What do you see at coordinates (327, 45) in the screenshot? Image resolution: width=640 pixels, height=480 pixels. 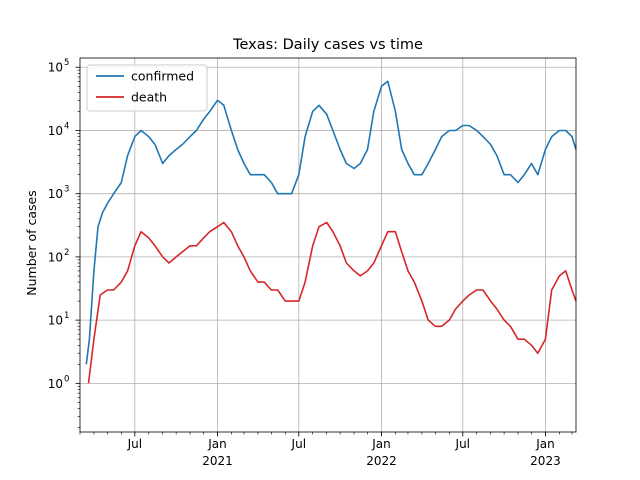 I see `chart-title: Texas: Daily cases vs time` at bounding box center [327, 45].